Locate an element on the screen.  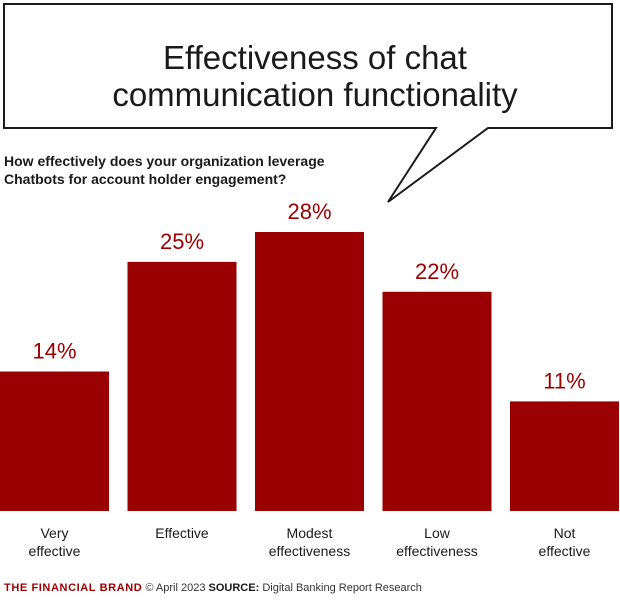
category-label-1-line-1: Effective is located at coordinates (182, 533).